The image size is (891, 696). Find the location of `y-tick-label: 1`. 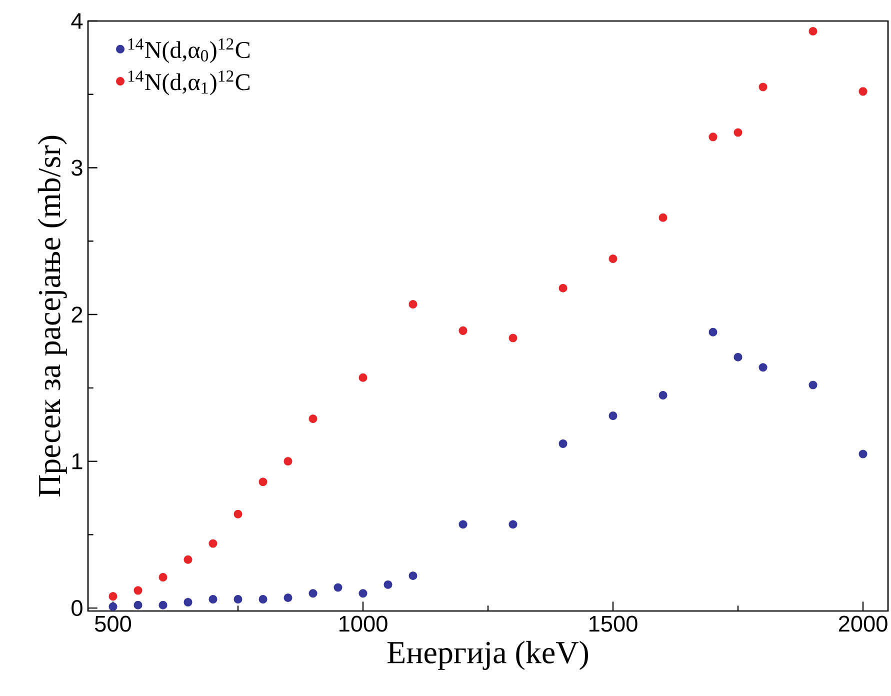

y-tick-label: 1 is located at coordinates (77, 461).